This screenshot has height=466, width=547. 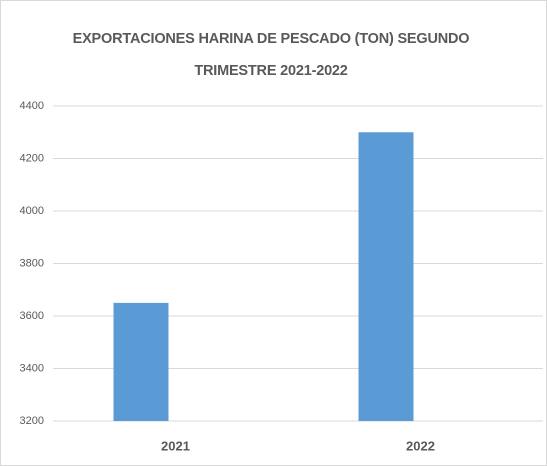 What do you see at coordinates (32, 421) in the screenshot?
I see `y-tick-label: 3200` at bounding box center [32, 421].